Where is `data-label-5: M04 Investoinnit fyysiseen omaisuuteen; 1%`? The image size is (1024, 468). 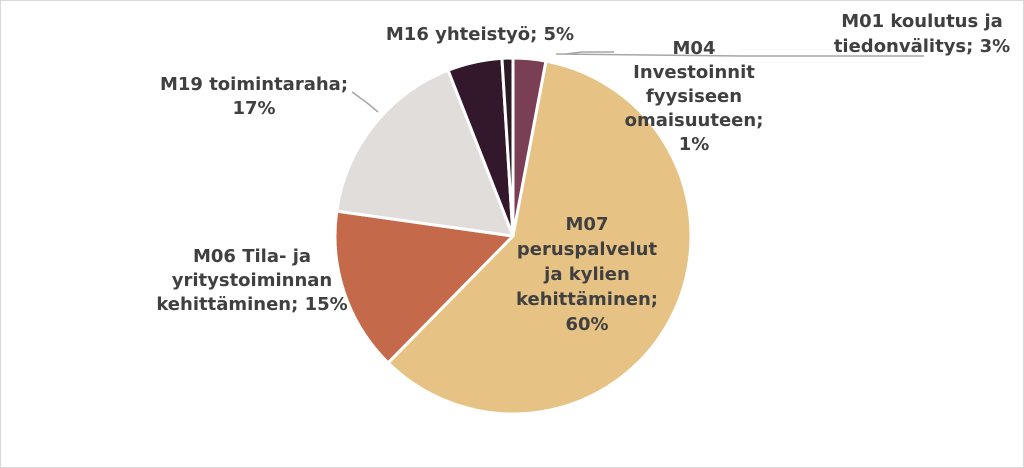 data-label-5: M04 Investoinnit fyysiseen omaisuuteen; 1% is located at coordinates (694, 96).